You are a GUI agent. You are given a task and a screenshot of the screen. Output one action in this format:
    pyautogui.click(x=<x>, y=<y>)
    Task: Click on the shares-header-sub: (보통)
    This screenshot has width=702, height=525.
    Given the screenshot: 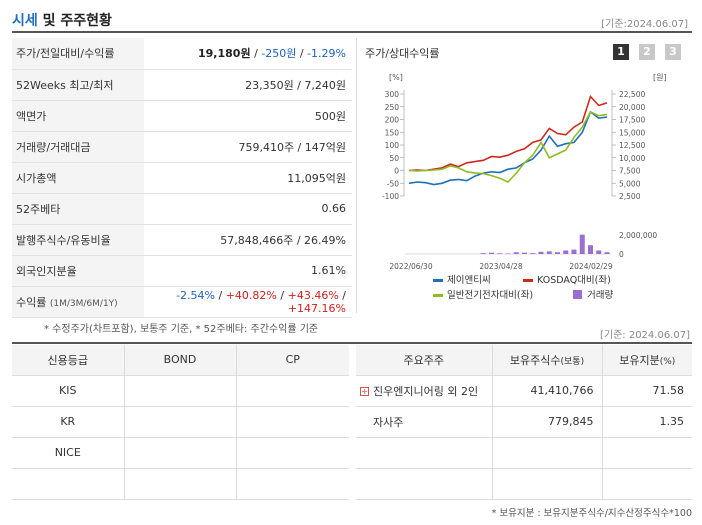 What is the action you would take?
    pyautogui.click(x=572, y=361)
    